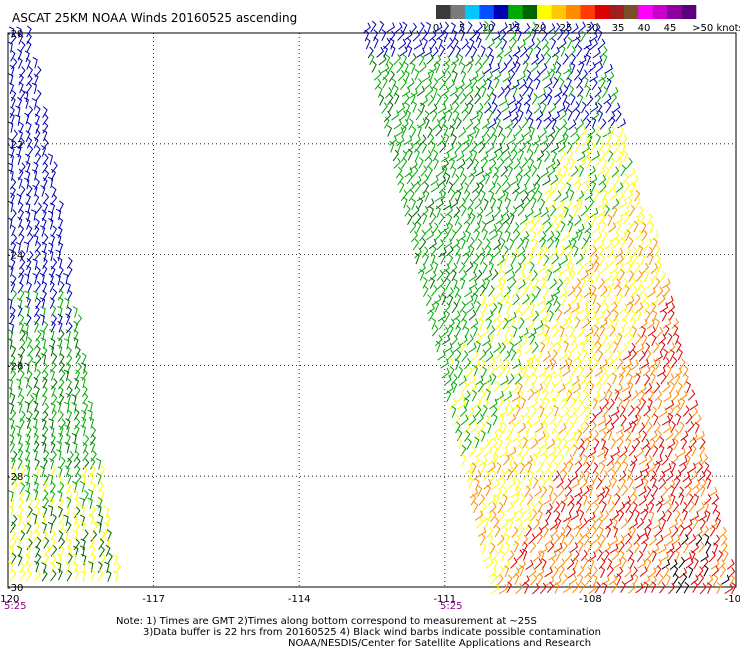  What do you see at coordinates (617, 12) in the screenshot?
I see `legend-swatch` at bounding box center [617, 12].